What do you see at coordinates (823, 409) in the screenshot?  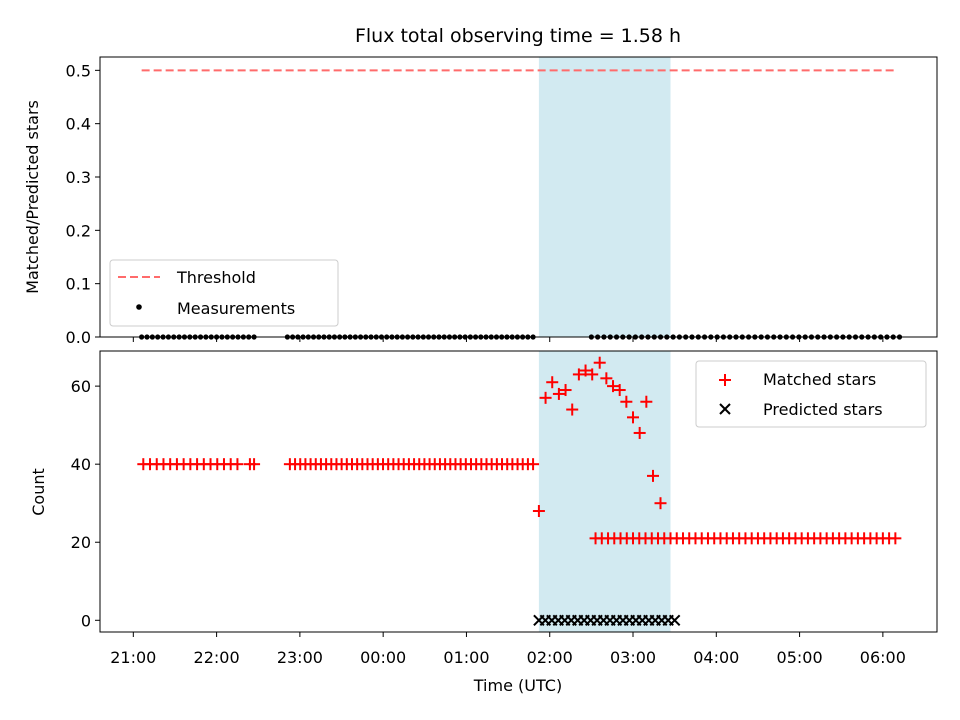 I see `predicted-stars-legend-label: Predicted stars` at bounding box center [823, 409].